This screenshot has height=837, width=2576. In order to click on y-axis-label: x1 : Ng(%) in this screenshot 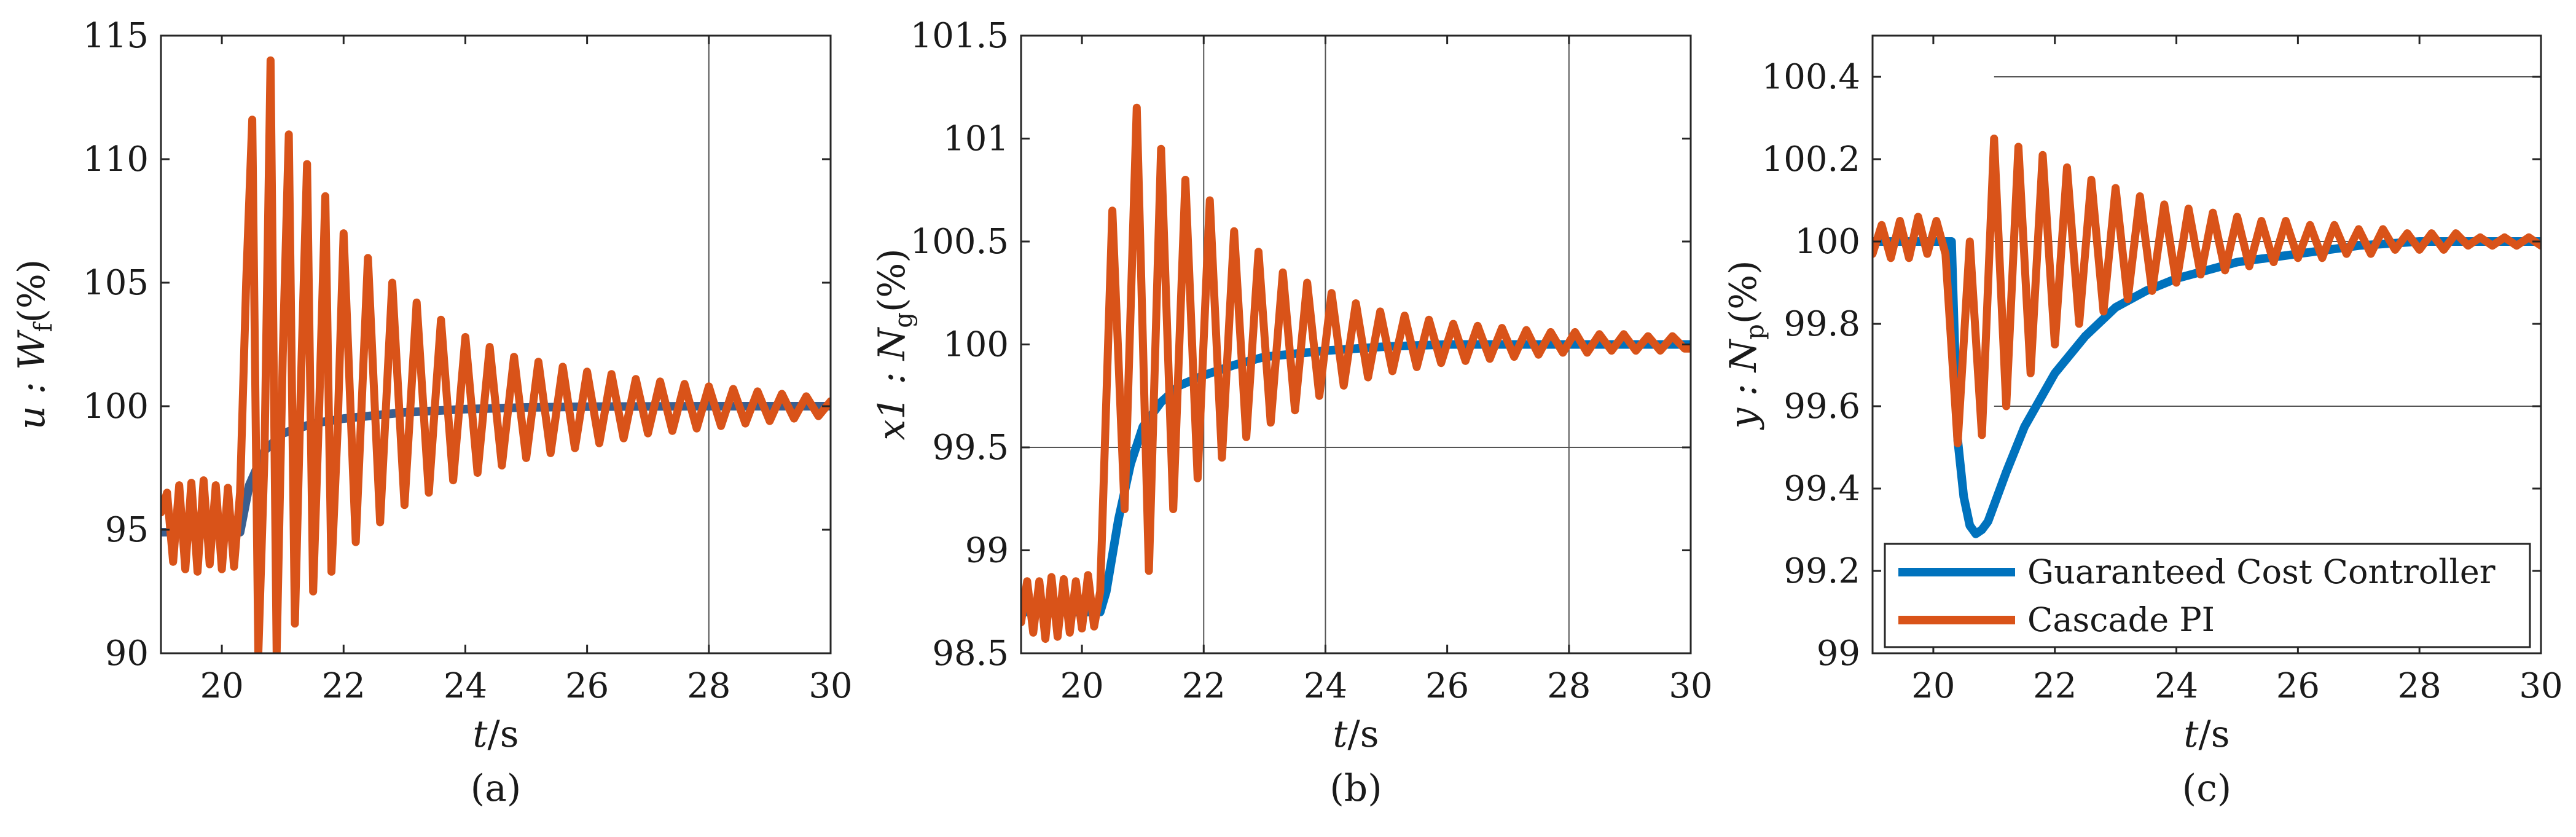, I will do `click(894, 344)`.